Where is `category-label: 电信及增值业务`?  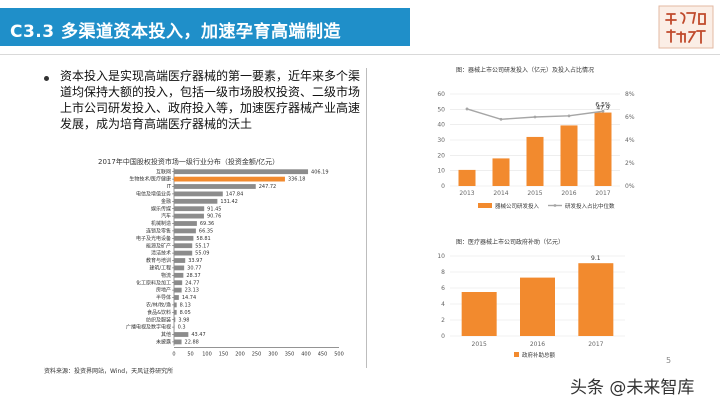
category-label: 电信及增值业务 is located at coordinates (153, 194).